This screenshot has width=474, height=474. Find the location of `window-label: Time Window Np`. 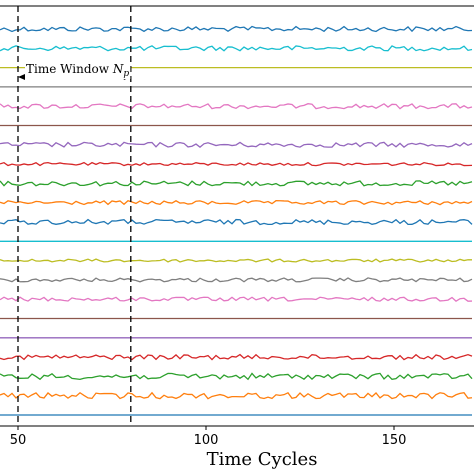

window-label: Time Window Np is located at coordinates (77, 70).